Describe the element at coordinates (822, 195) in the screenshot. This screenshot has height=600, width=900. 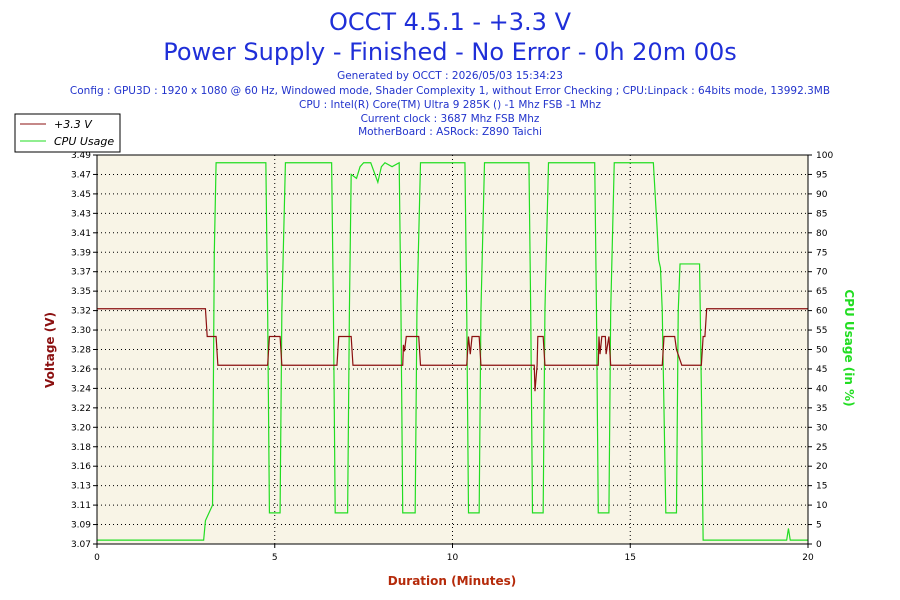
I see `y-tick-label-right: 90` at that location.